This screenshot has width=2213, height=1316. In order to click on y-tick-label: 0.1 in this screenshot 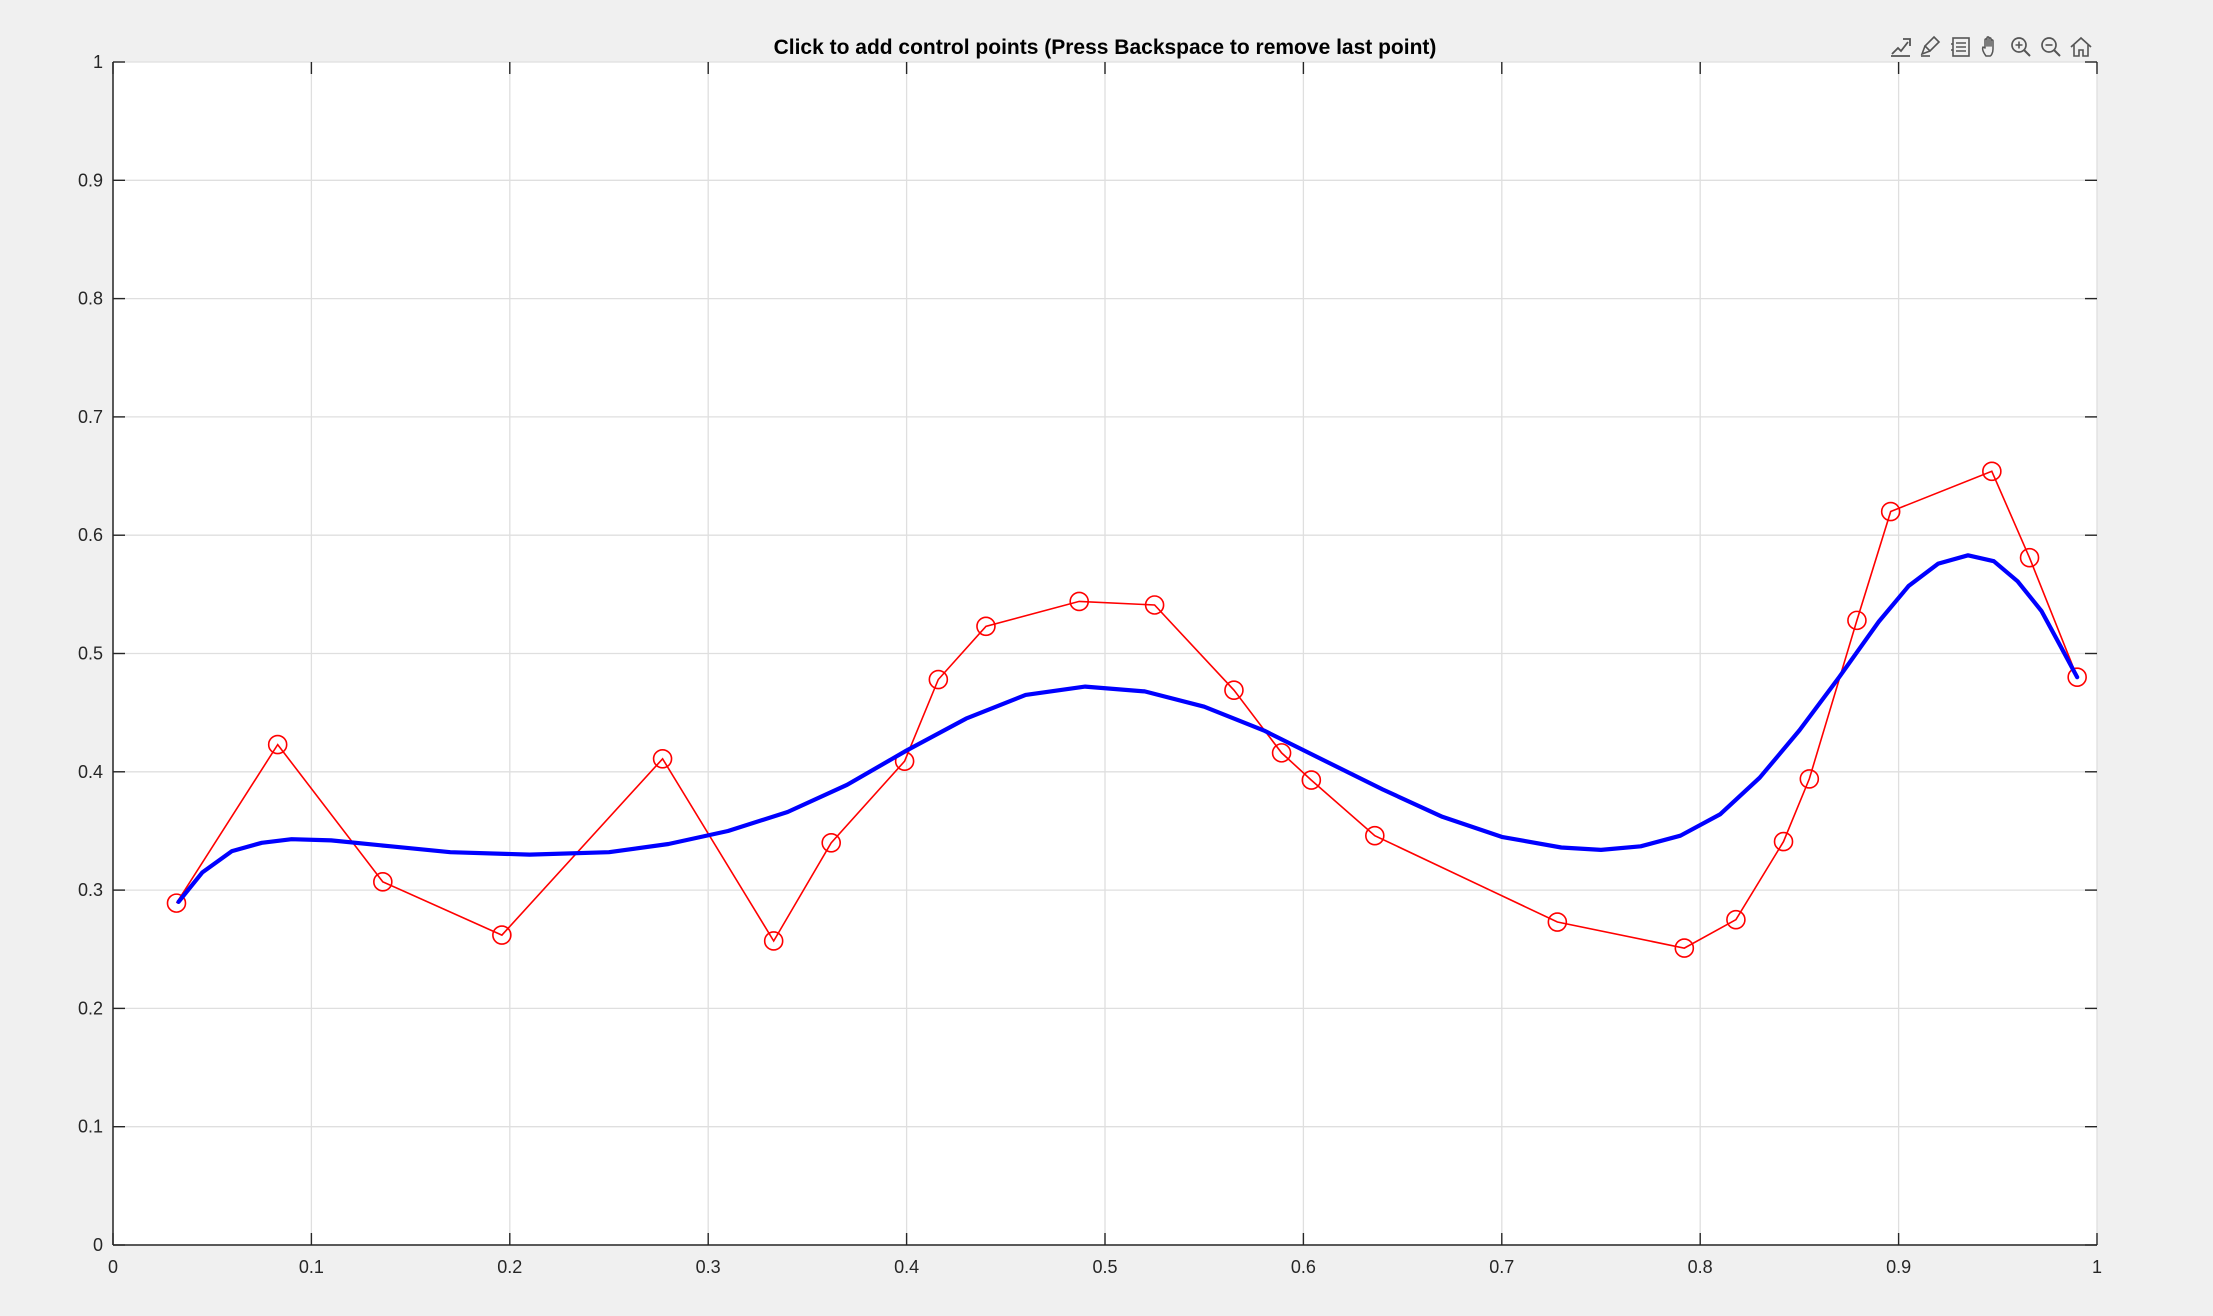, I will do `click(90, 1127)`.